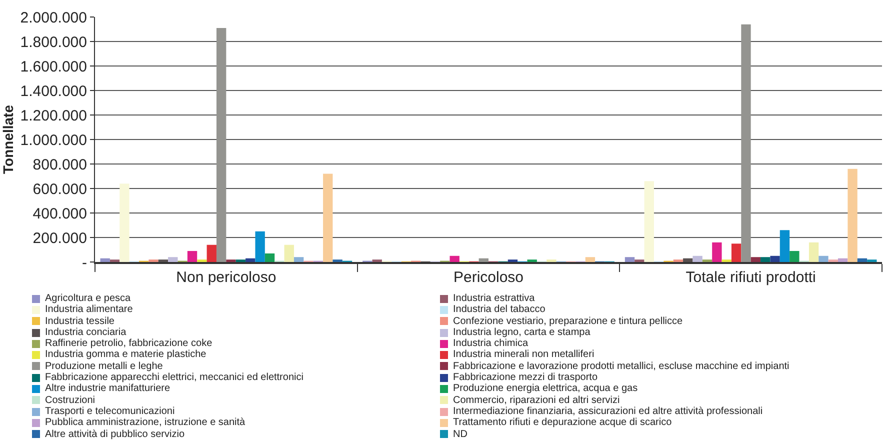 The height and width of the screenshot is (441, 888). Describe the element at coordinates (53, 91) in the screenshot. I see `y-tick-label: 1.400.000` at that location.